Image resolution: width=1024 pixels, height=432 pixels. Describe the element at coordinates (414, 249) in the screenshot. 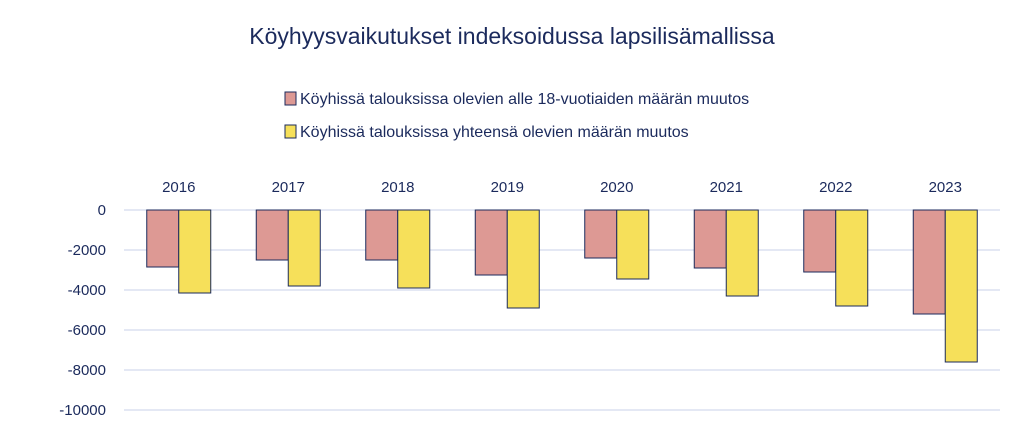

I see `bar-total-2018` at that location.